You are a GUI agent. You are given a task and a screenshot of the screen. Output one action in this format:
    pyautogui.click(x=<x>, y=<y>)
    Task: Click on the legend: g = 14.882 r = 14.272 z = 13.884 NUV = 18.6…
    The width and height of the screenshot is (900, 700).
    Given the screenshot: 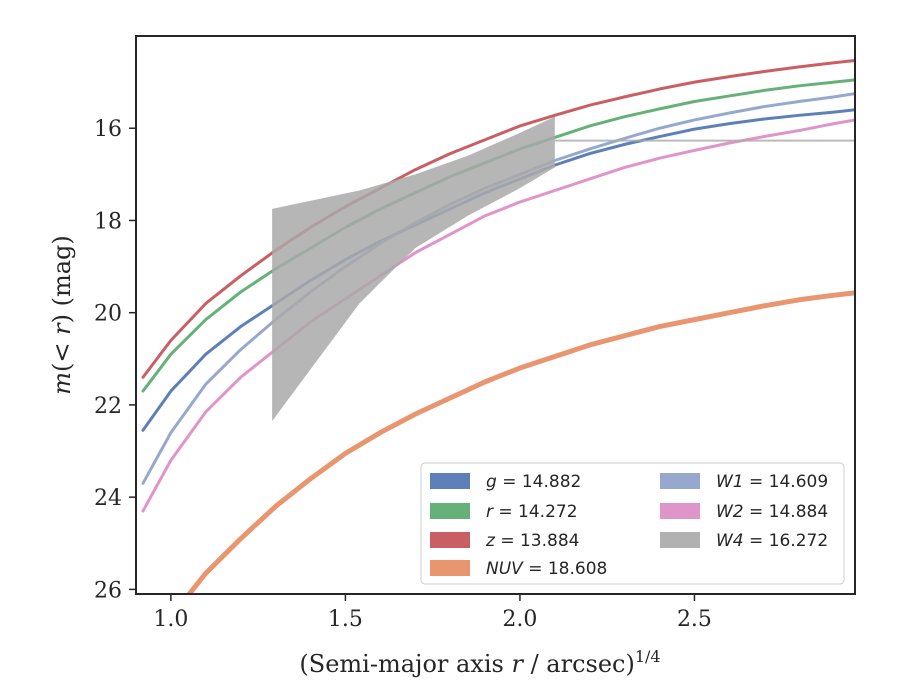 What is the action you would take?
    pyautogui.click(x=632, y=523)
    